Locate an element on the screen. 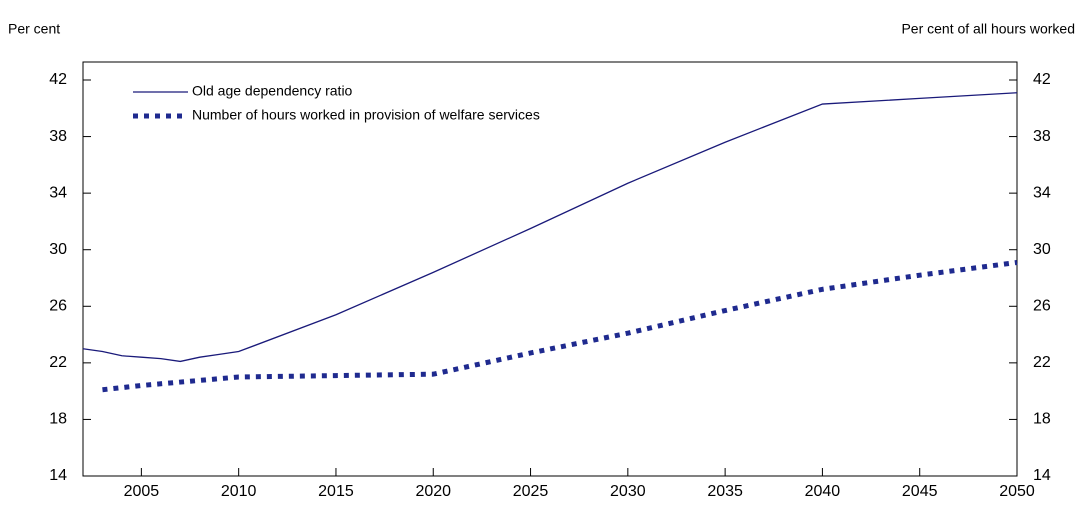  y-tick-label: 30 is located at coordinates (58, 249).